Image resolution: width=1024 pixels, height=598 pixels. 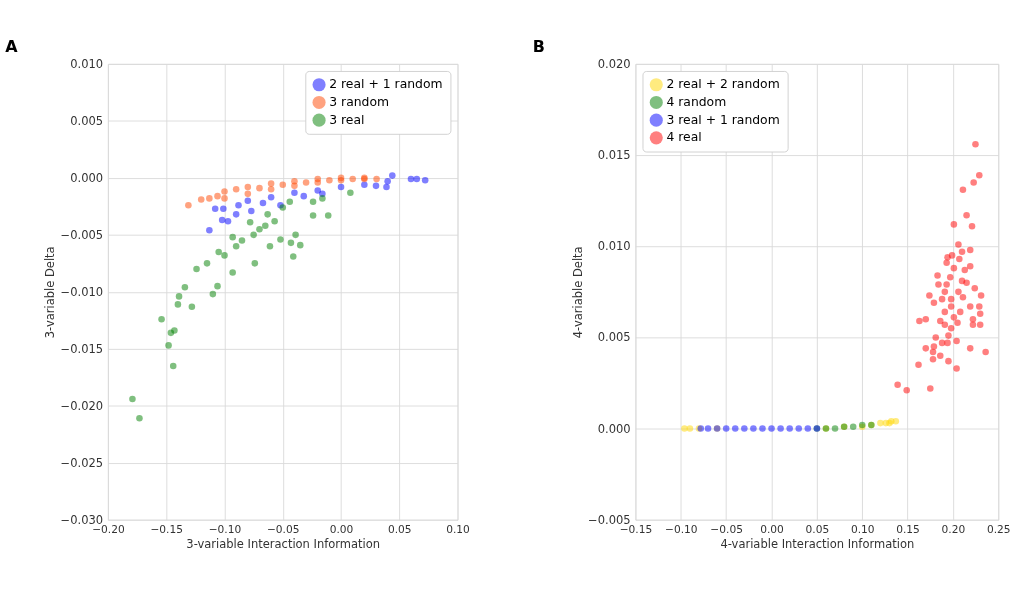 I want to click on y-tick-label: −0.010, so click(x=82, y=291).